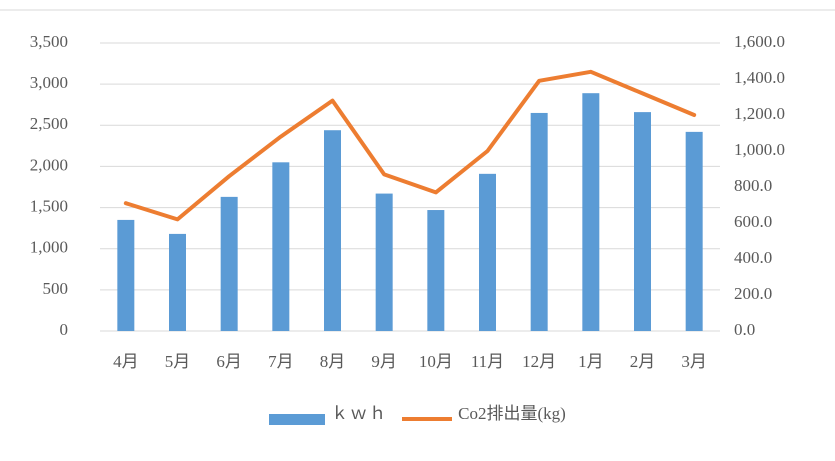  What do you see at coordinates (49, 41) in the screenshot?
I see `y-tick-label: 3,500` at bounding box center [49, 41].